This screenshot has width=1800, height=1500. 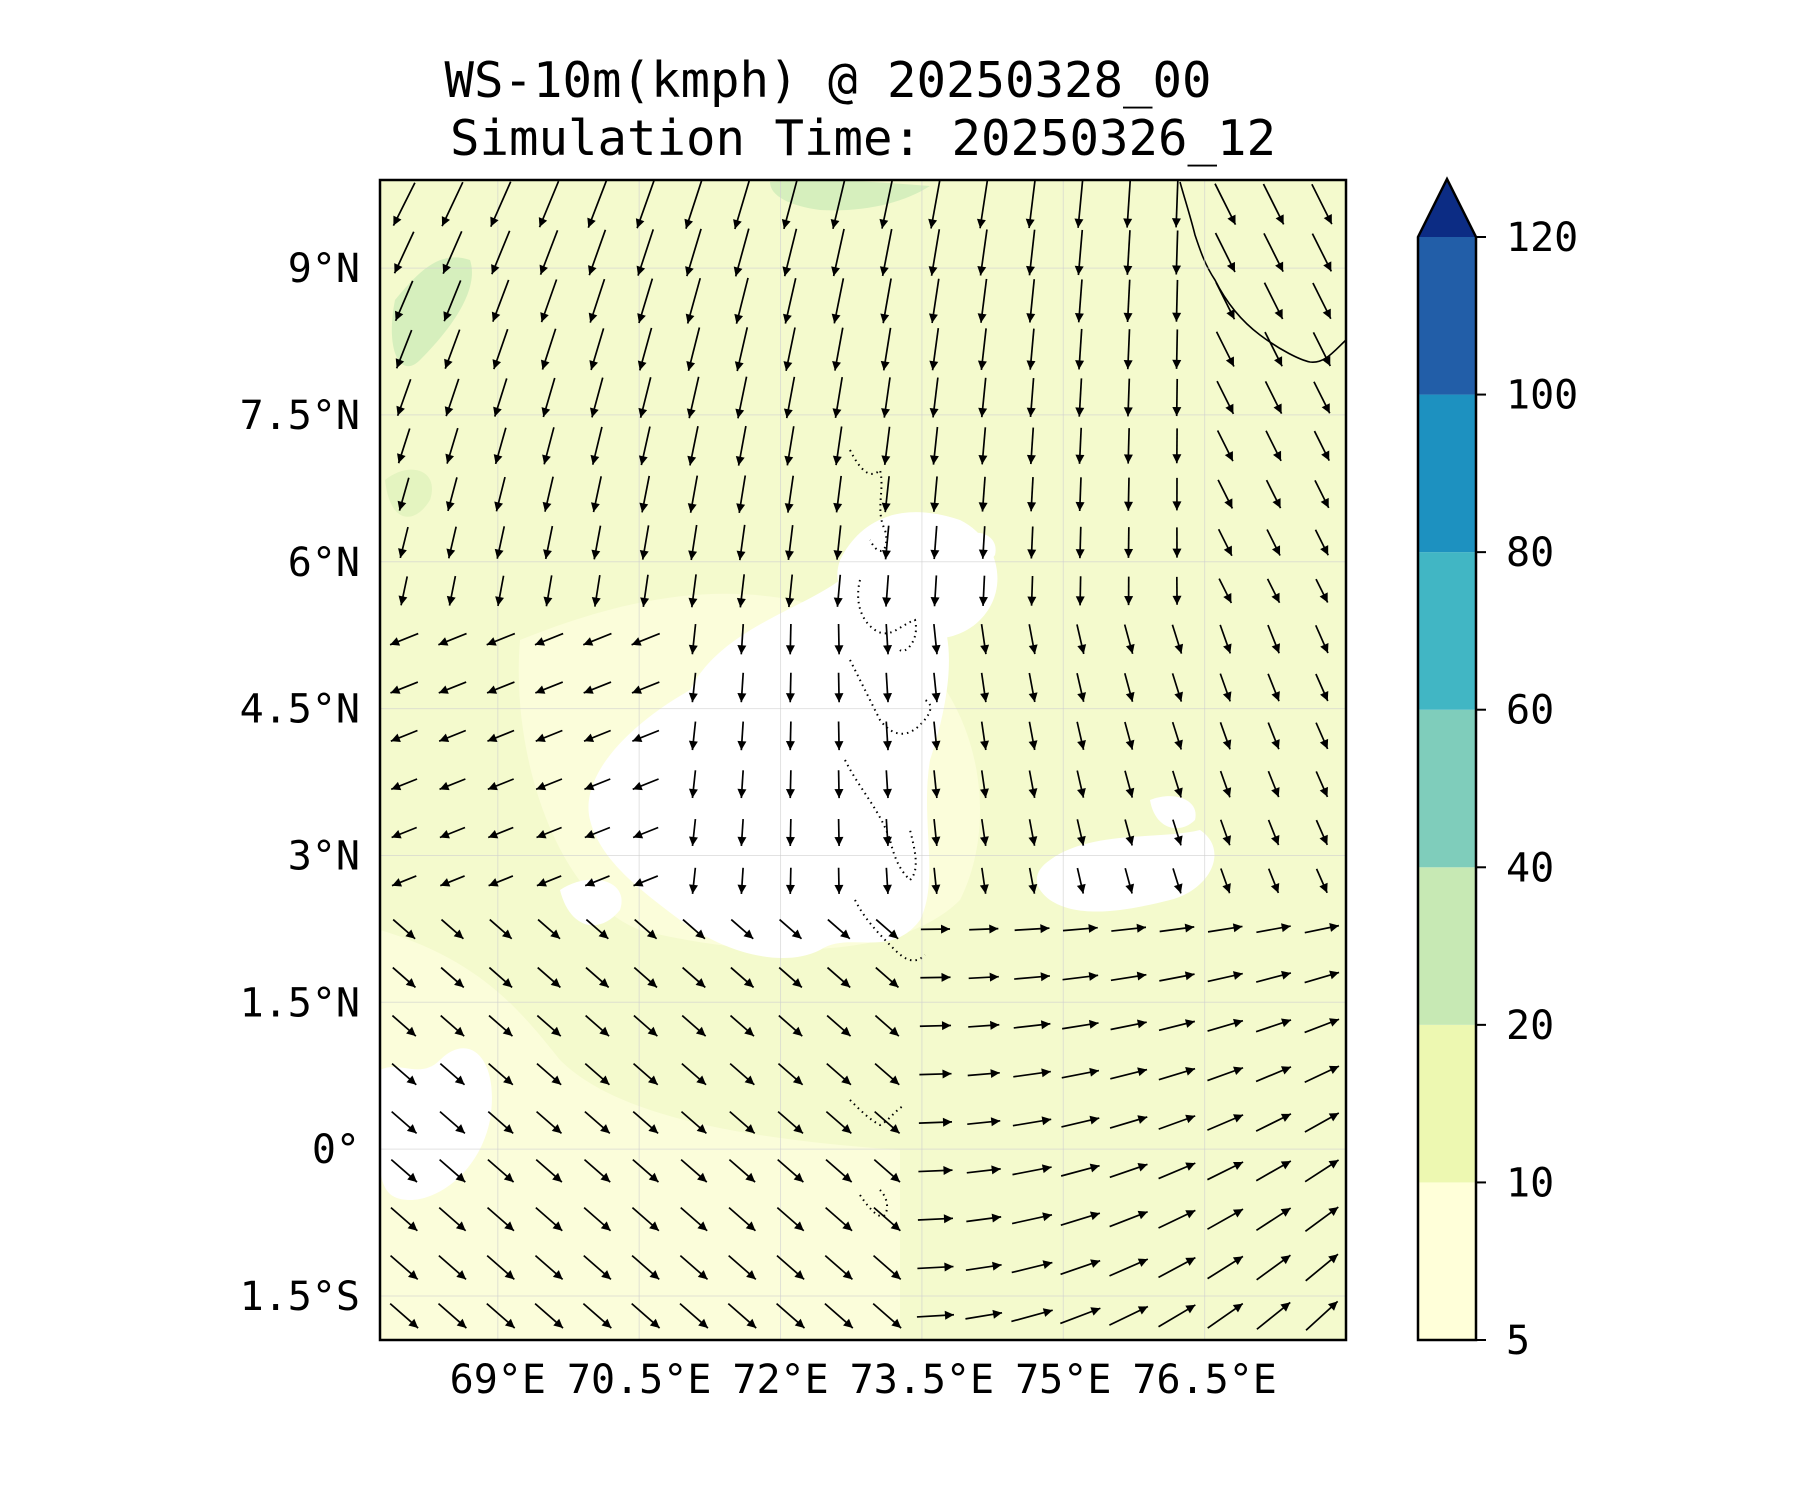 I want to click on colorbar-tick-label: 120, so click(x=1542, y=238).